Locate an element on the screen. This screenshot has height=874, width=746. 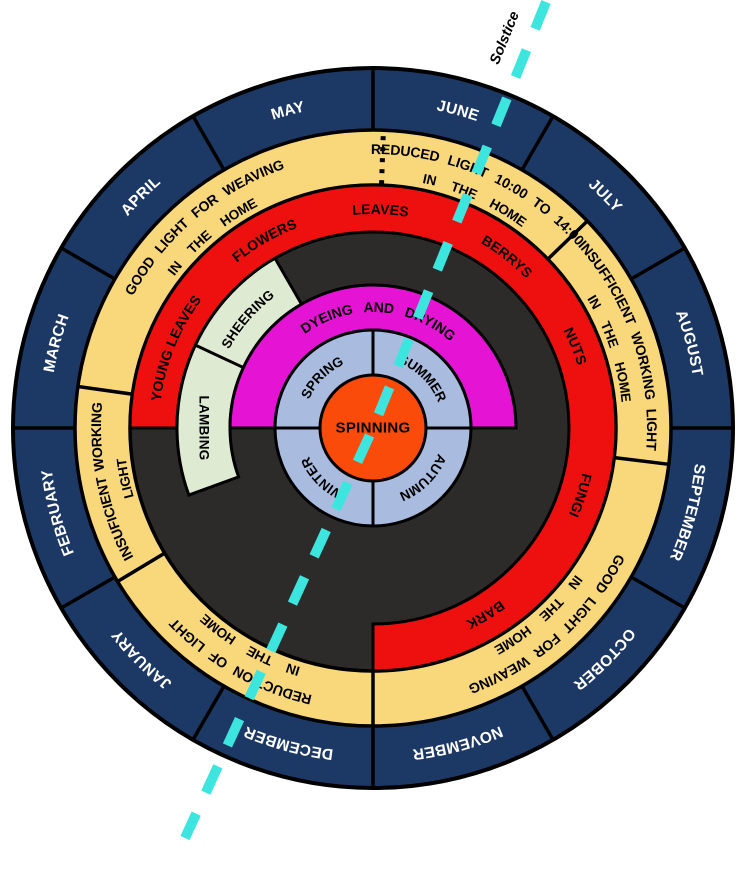
solstice-label: Solstice is located at coordinates (505, 38).